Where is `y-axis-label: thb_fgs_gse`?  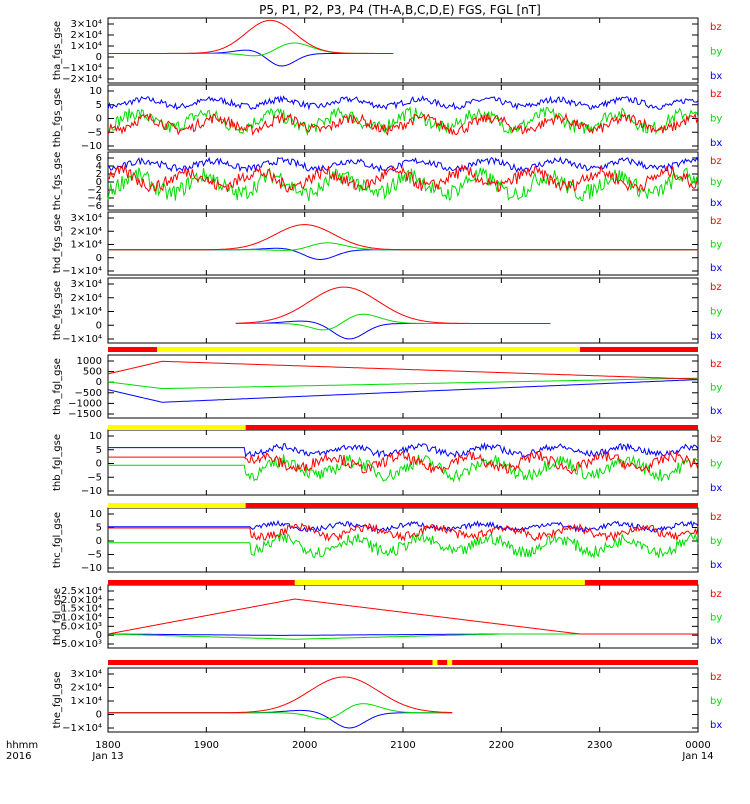 y-axis-label: thb_fgs_gse is located at coordinates (57, 117).